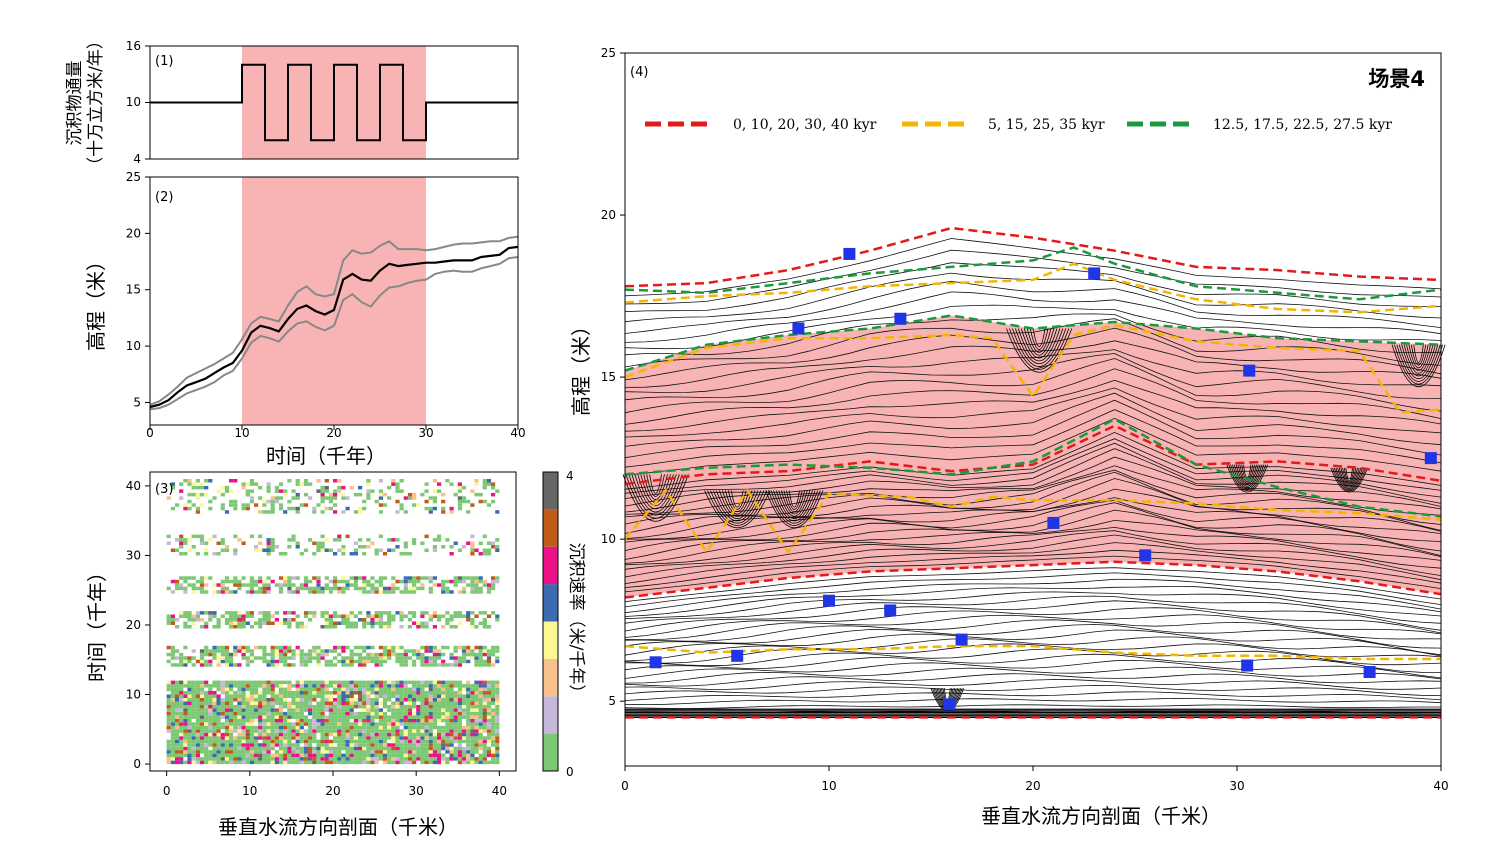 The image size is (1489, 864). Describe the element at coordinates (608, 377) in the screenshot. I see `panel-4-ytick-label: 15` at that location.